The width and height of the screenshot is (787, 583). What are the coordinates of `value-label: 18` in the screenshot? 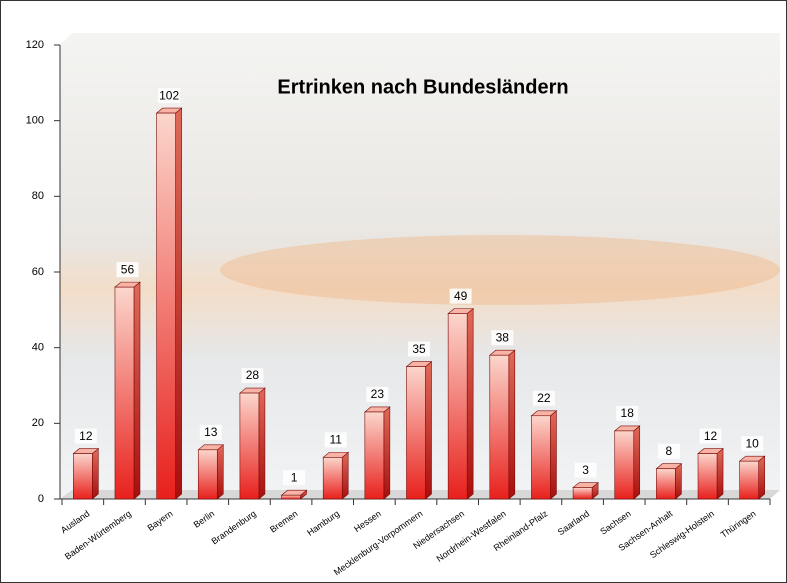 It's located at (628, 413).